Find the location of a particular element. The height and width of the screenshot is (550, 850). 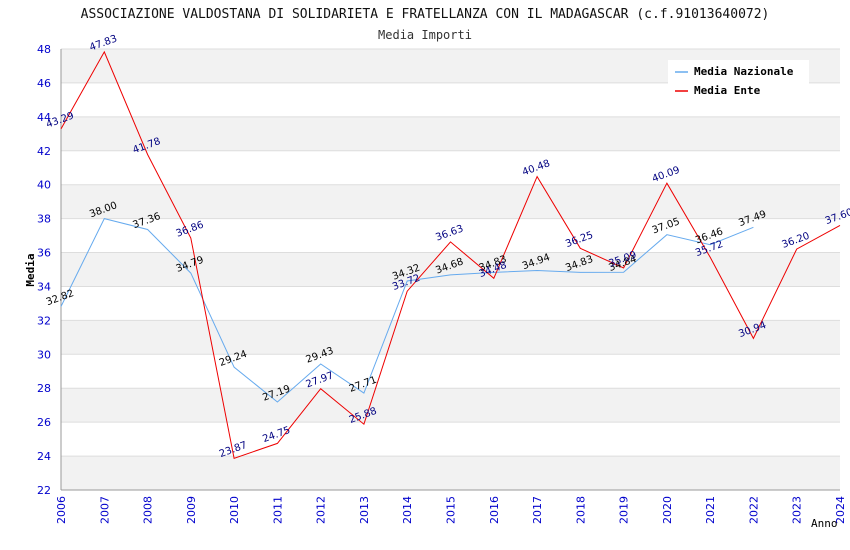

x-tick-label: 2016 is located at coordinates (494, 510).